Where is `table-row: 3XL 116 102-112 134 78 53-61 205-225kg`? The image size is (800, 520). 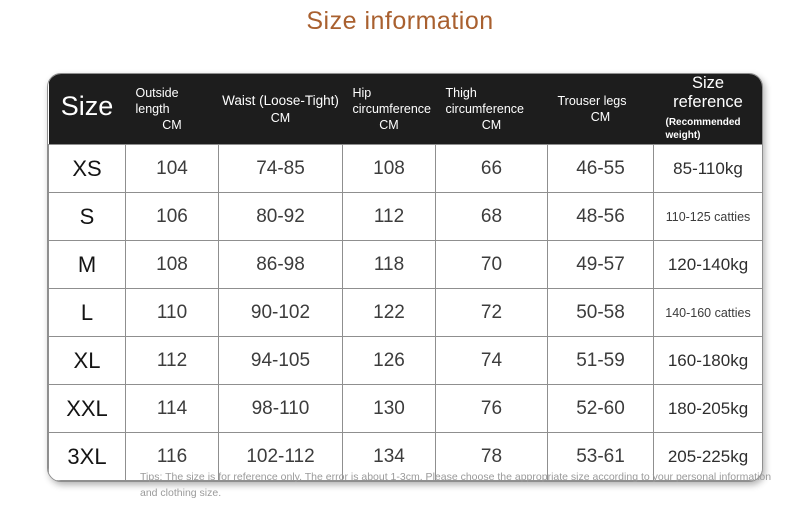
table-row: 3XL 116 102-112 134 78 53-61 205-225kg is located at coordinates (405, 456).